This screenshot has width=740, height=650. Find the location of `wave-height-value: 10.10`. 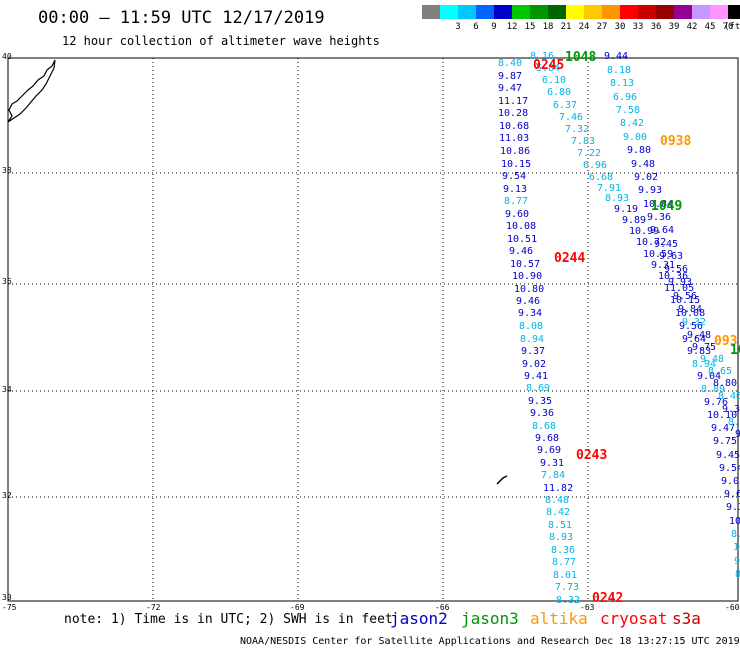

wave-height-value: 10.10 is located at coordinates (722, 415).